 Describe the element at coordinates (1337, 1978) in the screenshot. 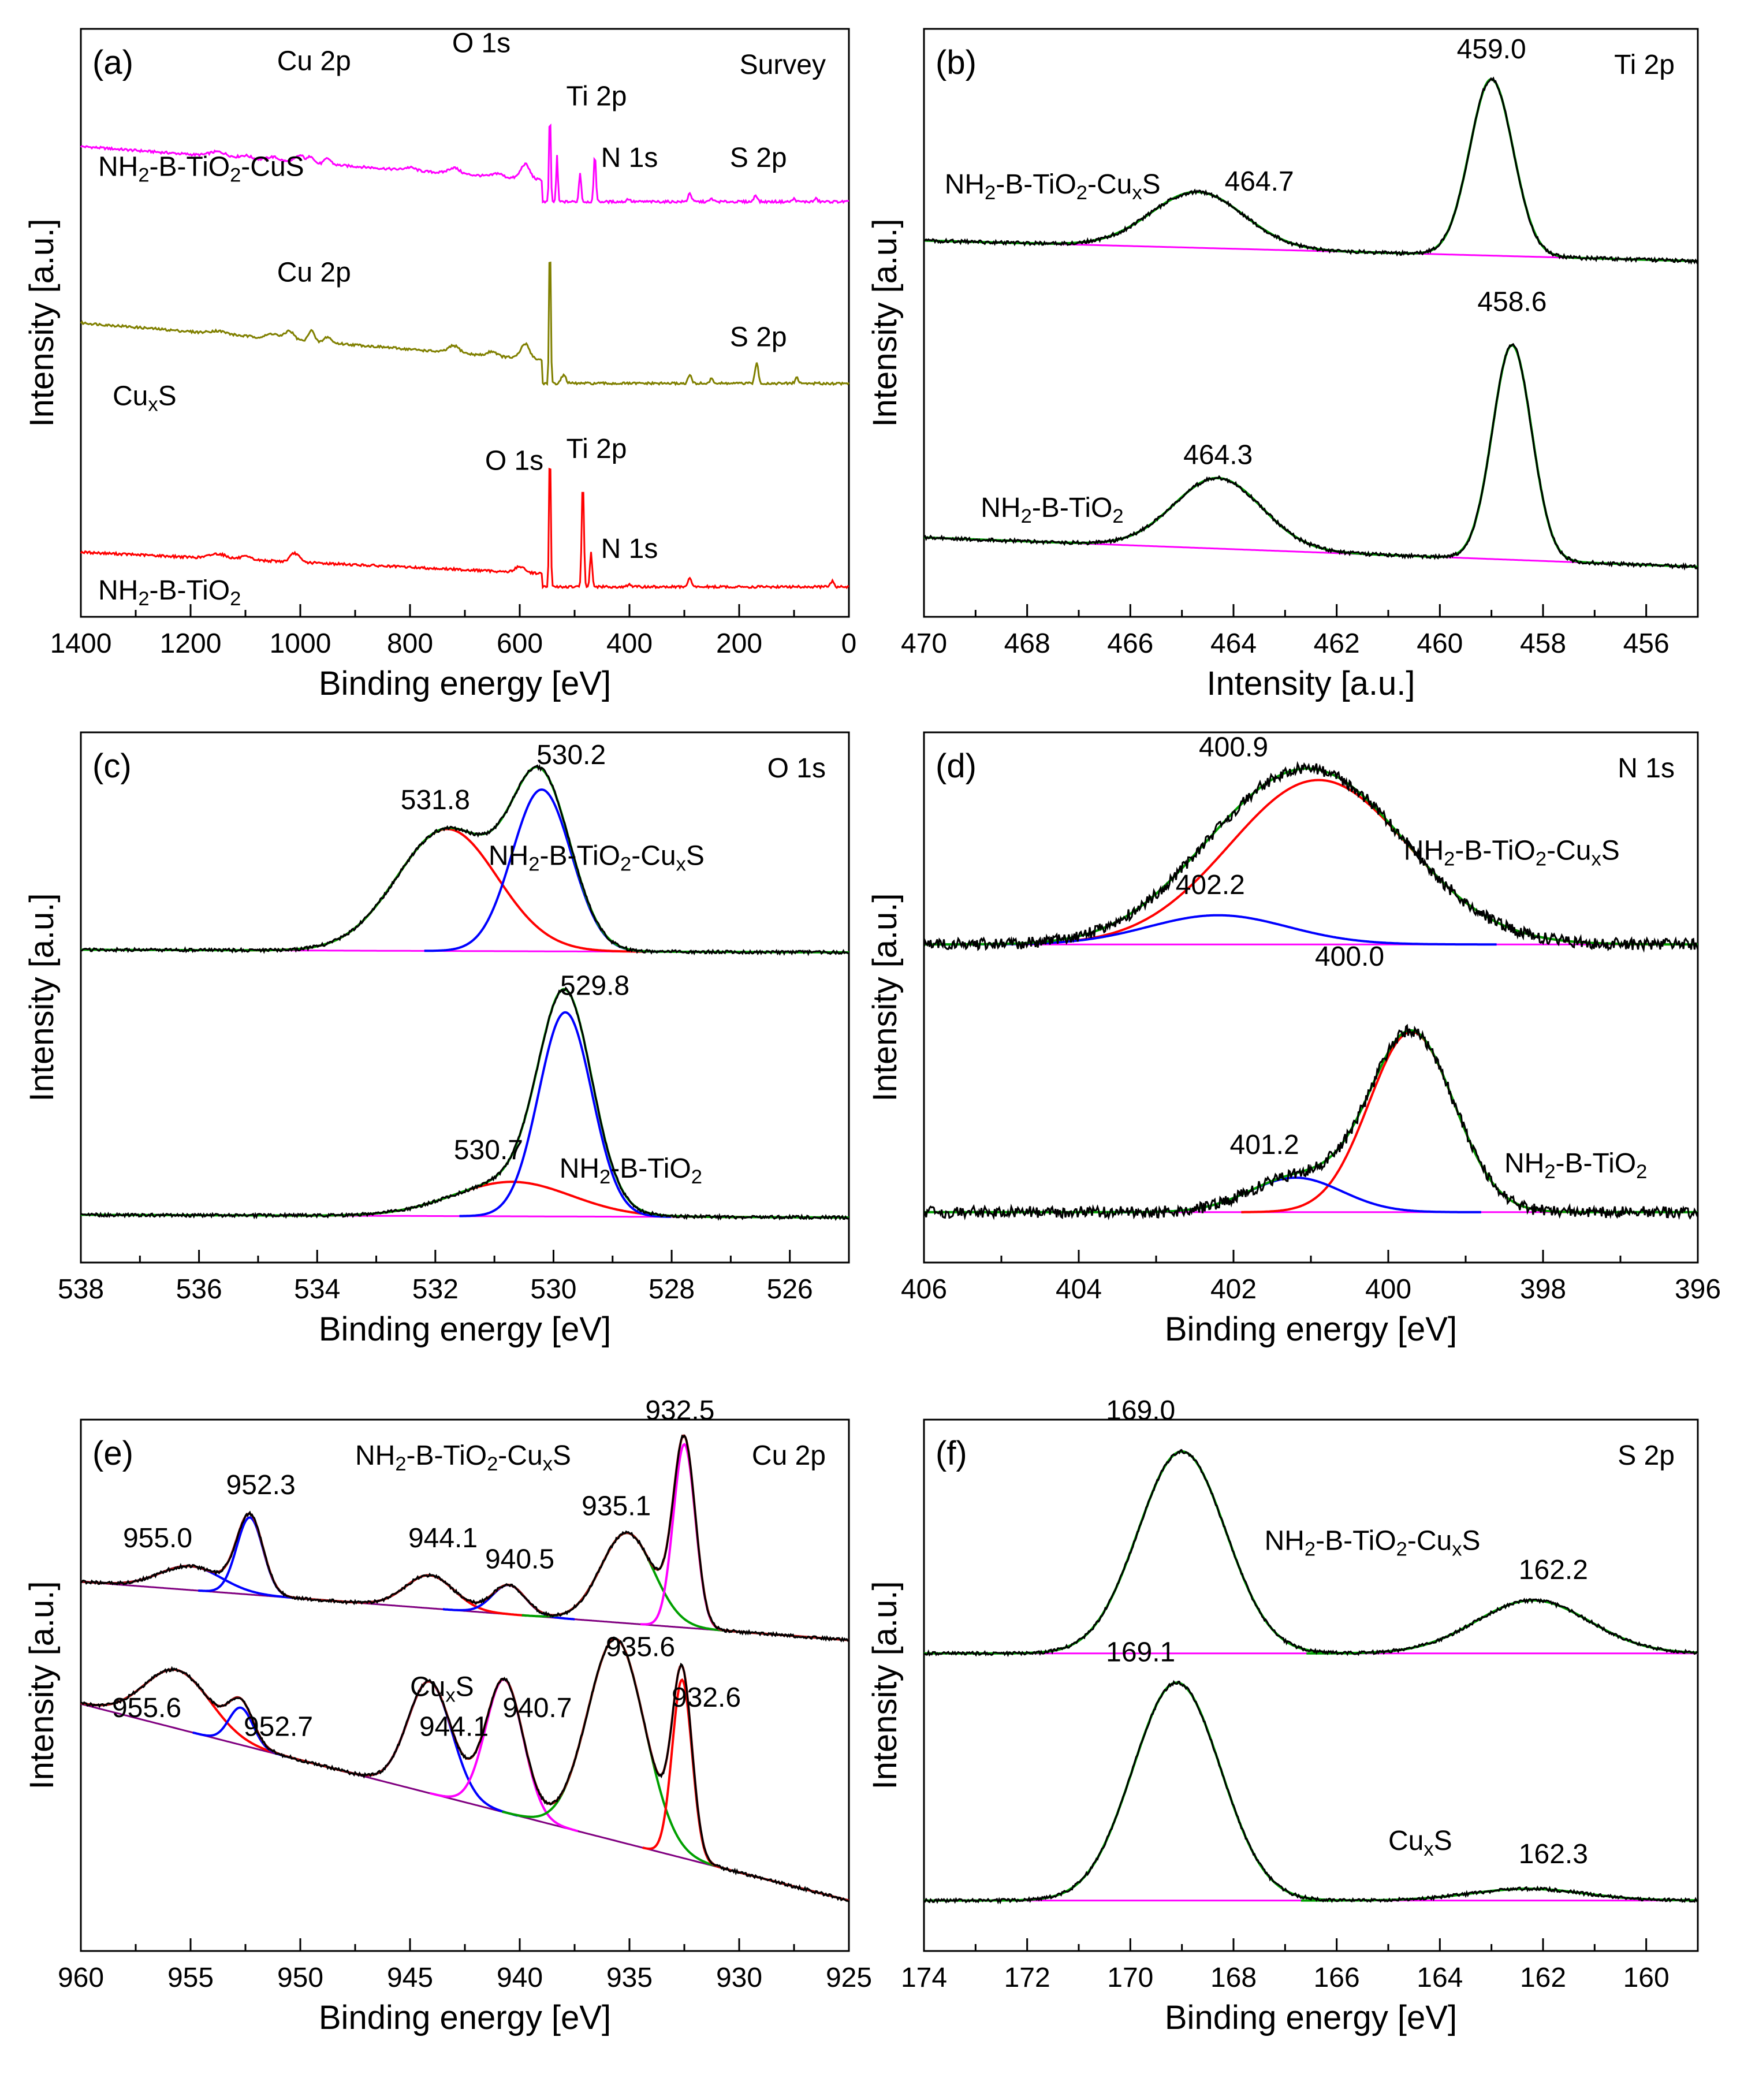

I see `x-tick-label: 166` at that location.